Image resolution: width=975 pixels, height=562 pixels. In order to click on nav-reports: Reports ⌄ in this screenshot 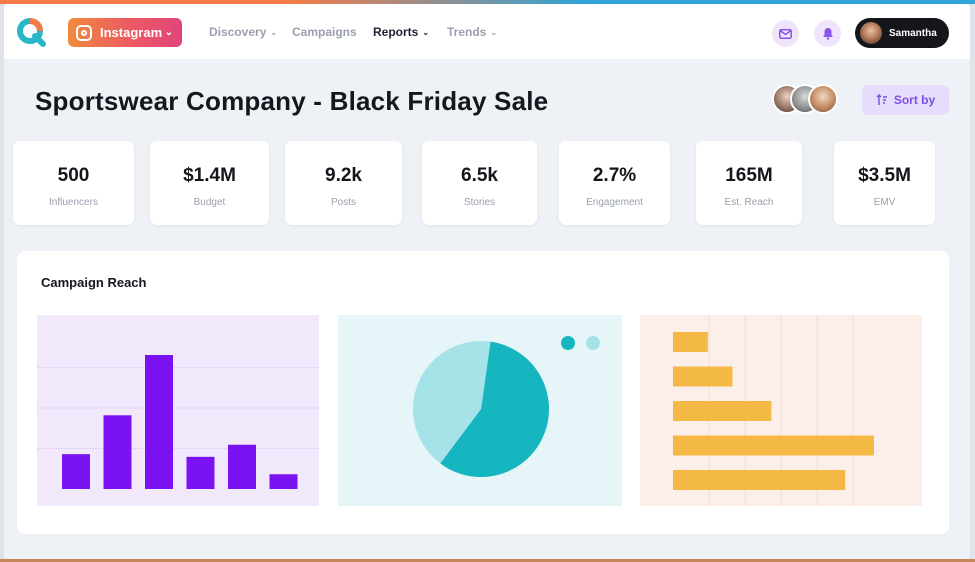, I will do `click(401, 32)`.